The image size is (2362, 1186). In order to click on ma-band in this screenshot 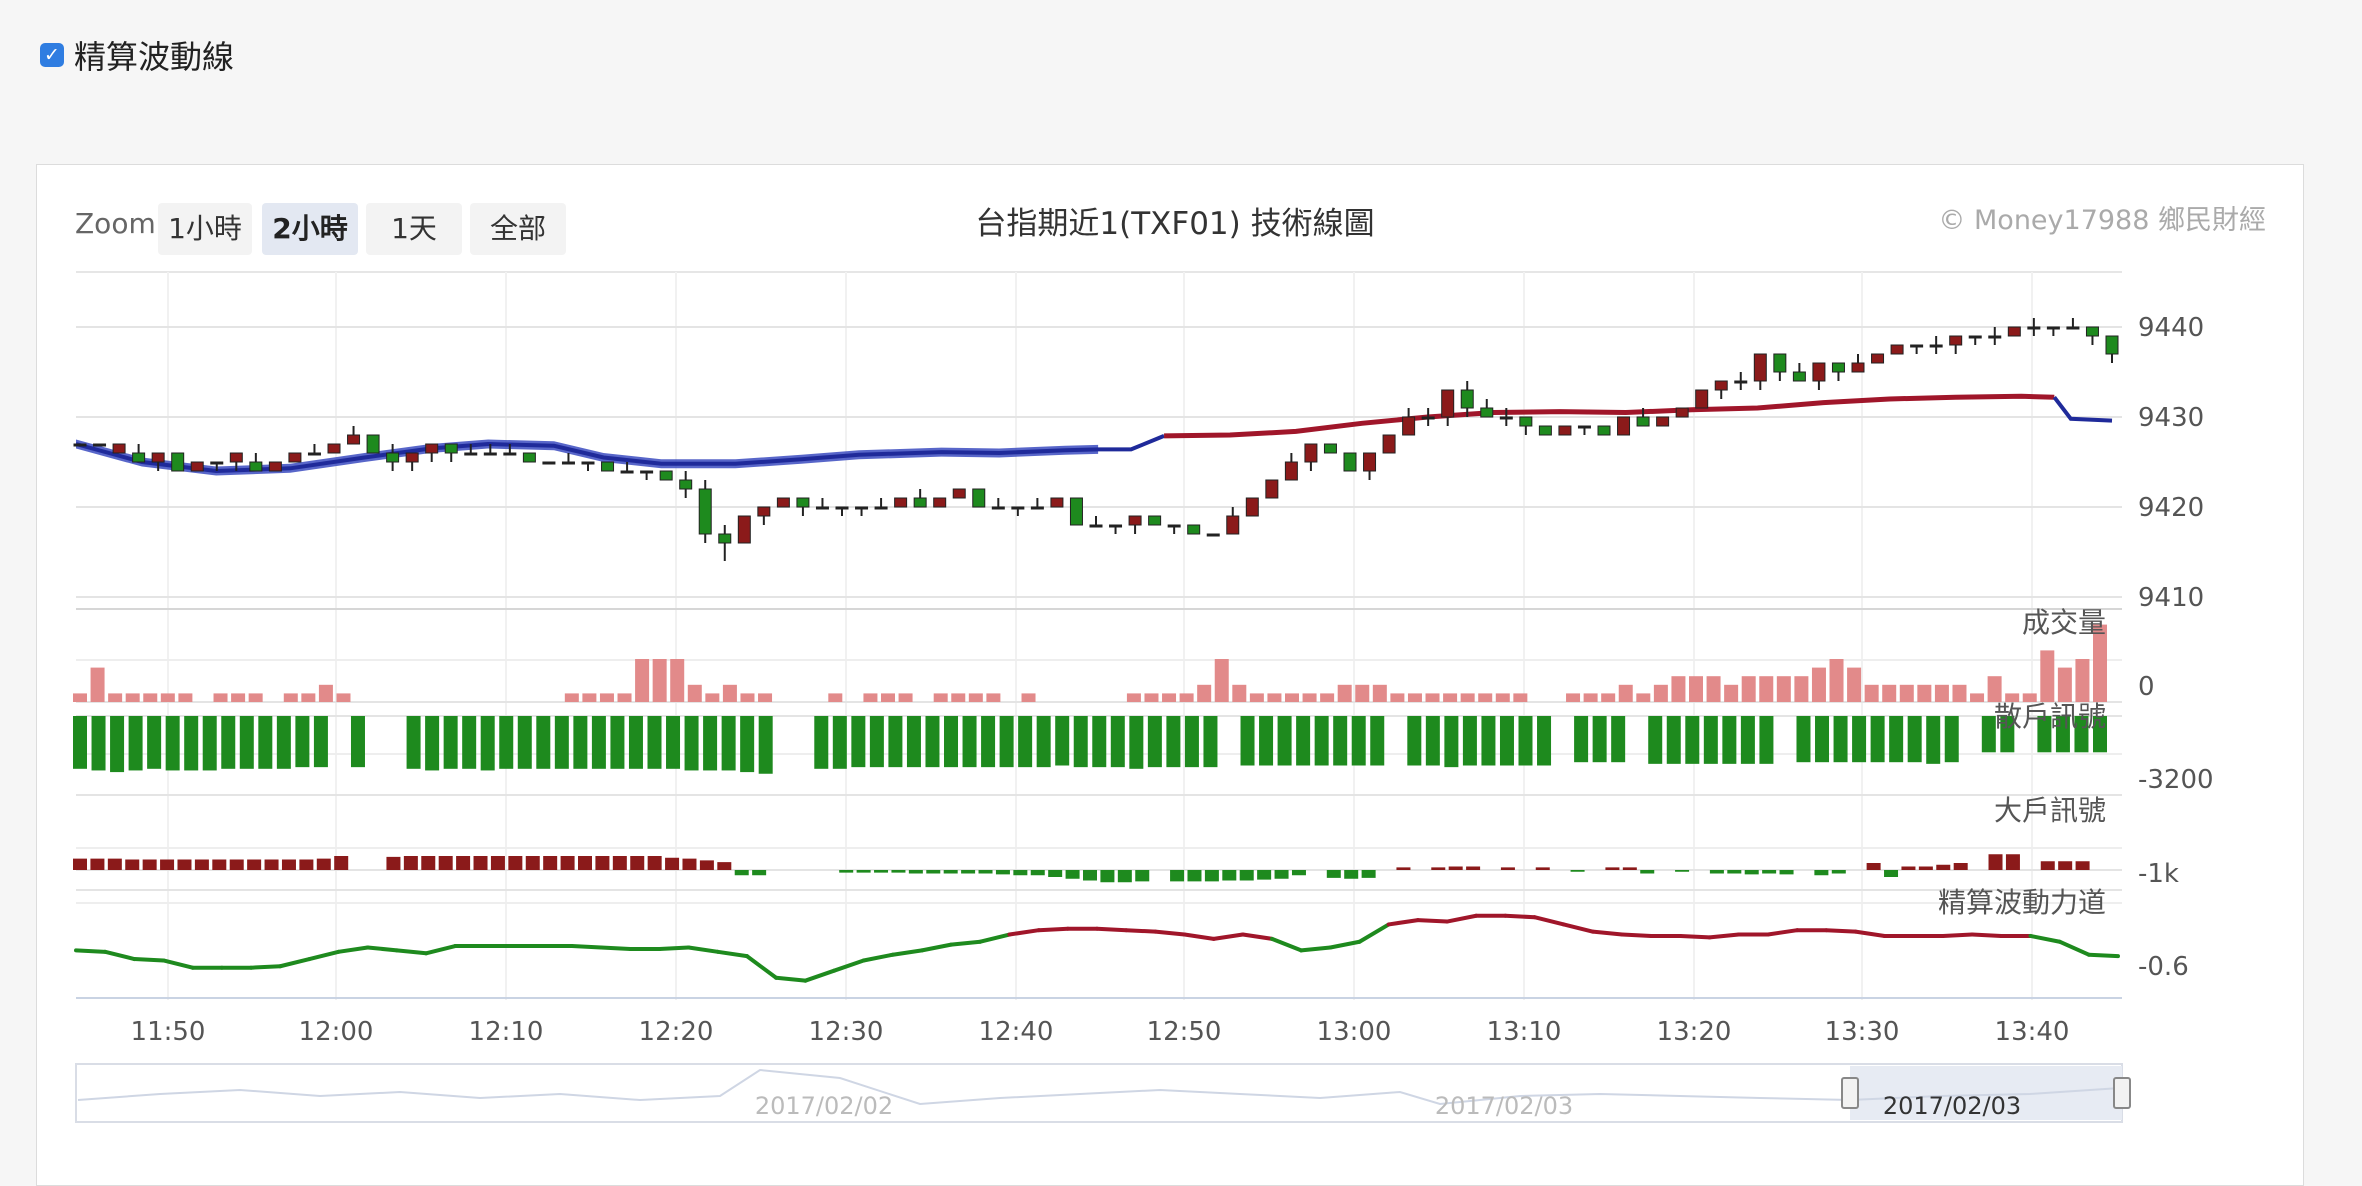, I will do `click(587, 457)`.